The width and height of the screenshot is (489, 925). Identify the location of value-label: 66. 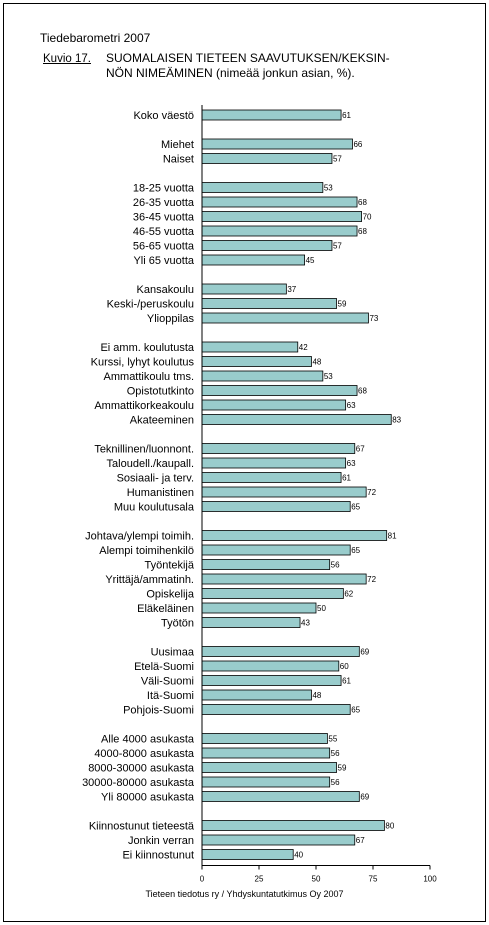
(357, 144).